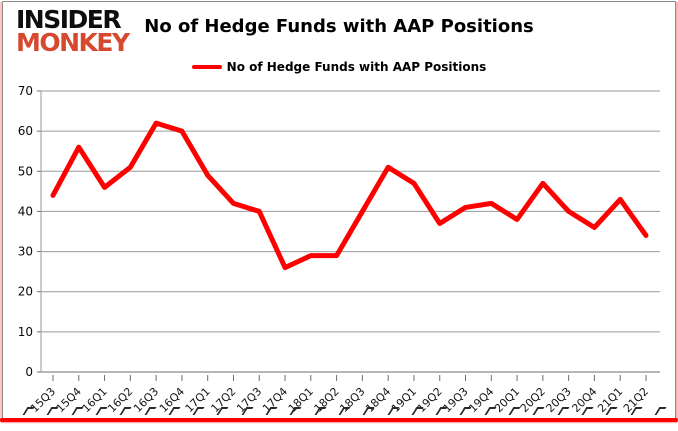 The image size is (678, 431). Describe the element at coordinates (25, 332) in the screenshot. I see `svg-text: 10` at that location.